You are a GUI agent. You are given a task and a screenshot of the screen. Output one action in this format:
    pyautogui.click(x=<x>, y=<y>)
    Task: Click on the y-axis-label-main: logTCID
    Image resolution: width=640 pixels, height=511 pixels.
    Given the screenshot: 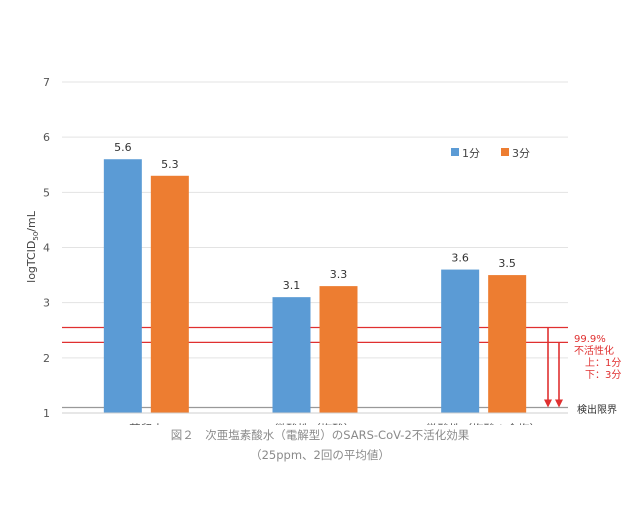 What is the action you would take?
    pyautogui.click(x=31, y=262)
    